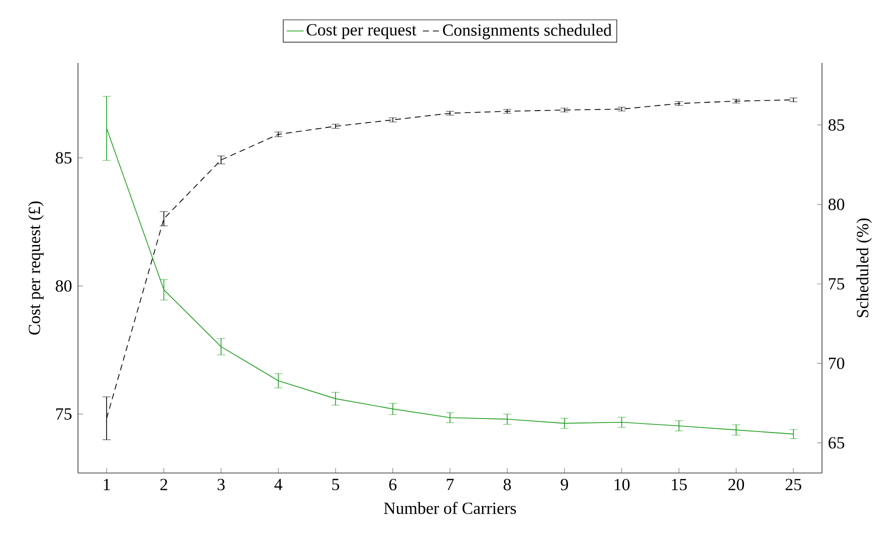  I want to click on x-tick-label: 3, so click(221, 484).